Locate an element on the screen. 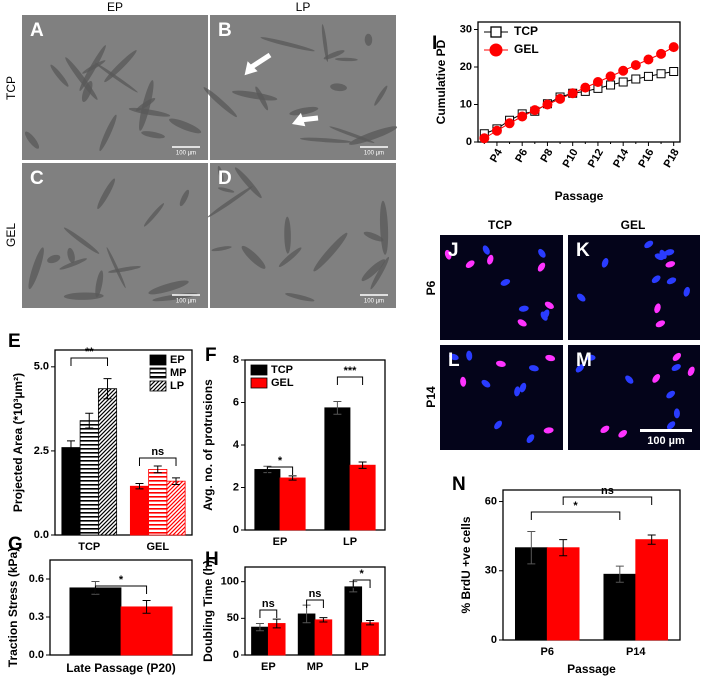 The height and width of the screenshot is (677, 708). arrow is located at coordinates (260, 61).